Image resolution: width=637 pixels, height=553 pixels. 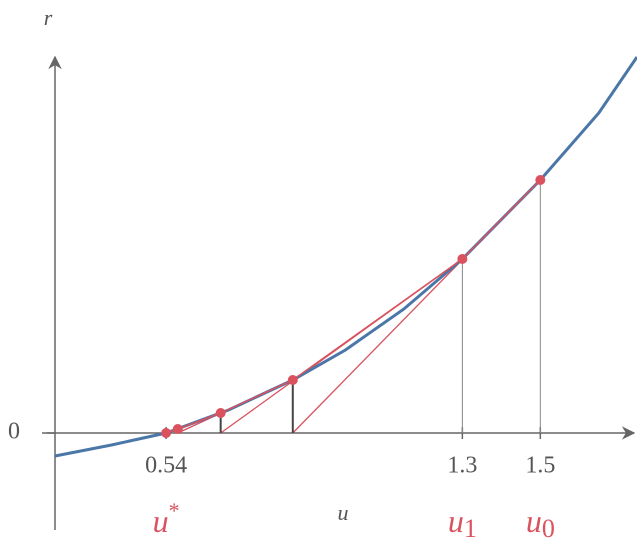 I want to click on y-tick-label: 0, so click(x=14, y=432).